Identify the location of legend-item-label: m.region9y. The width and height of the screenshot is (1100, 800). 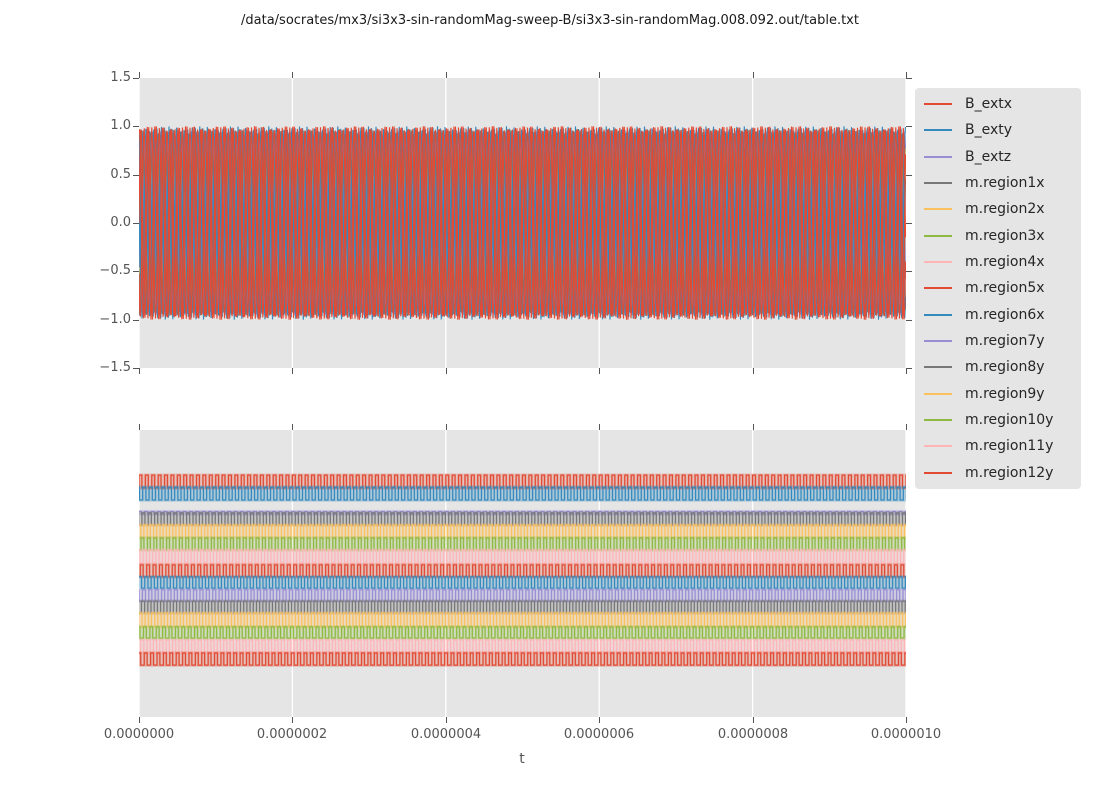
(1005, 393).